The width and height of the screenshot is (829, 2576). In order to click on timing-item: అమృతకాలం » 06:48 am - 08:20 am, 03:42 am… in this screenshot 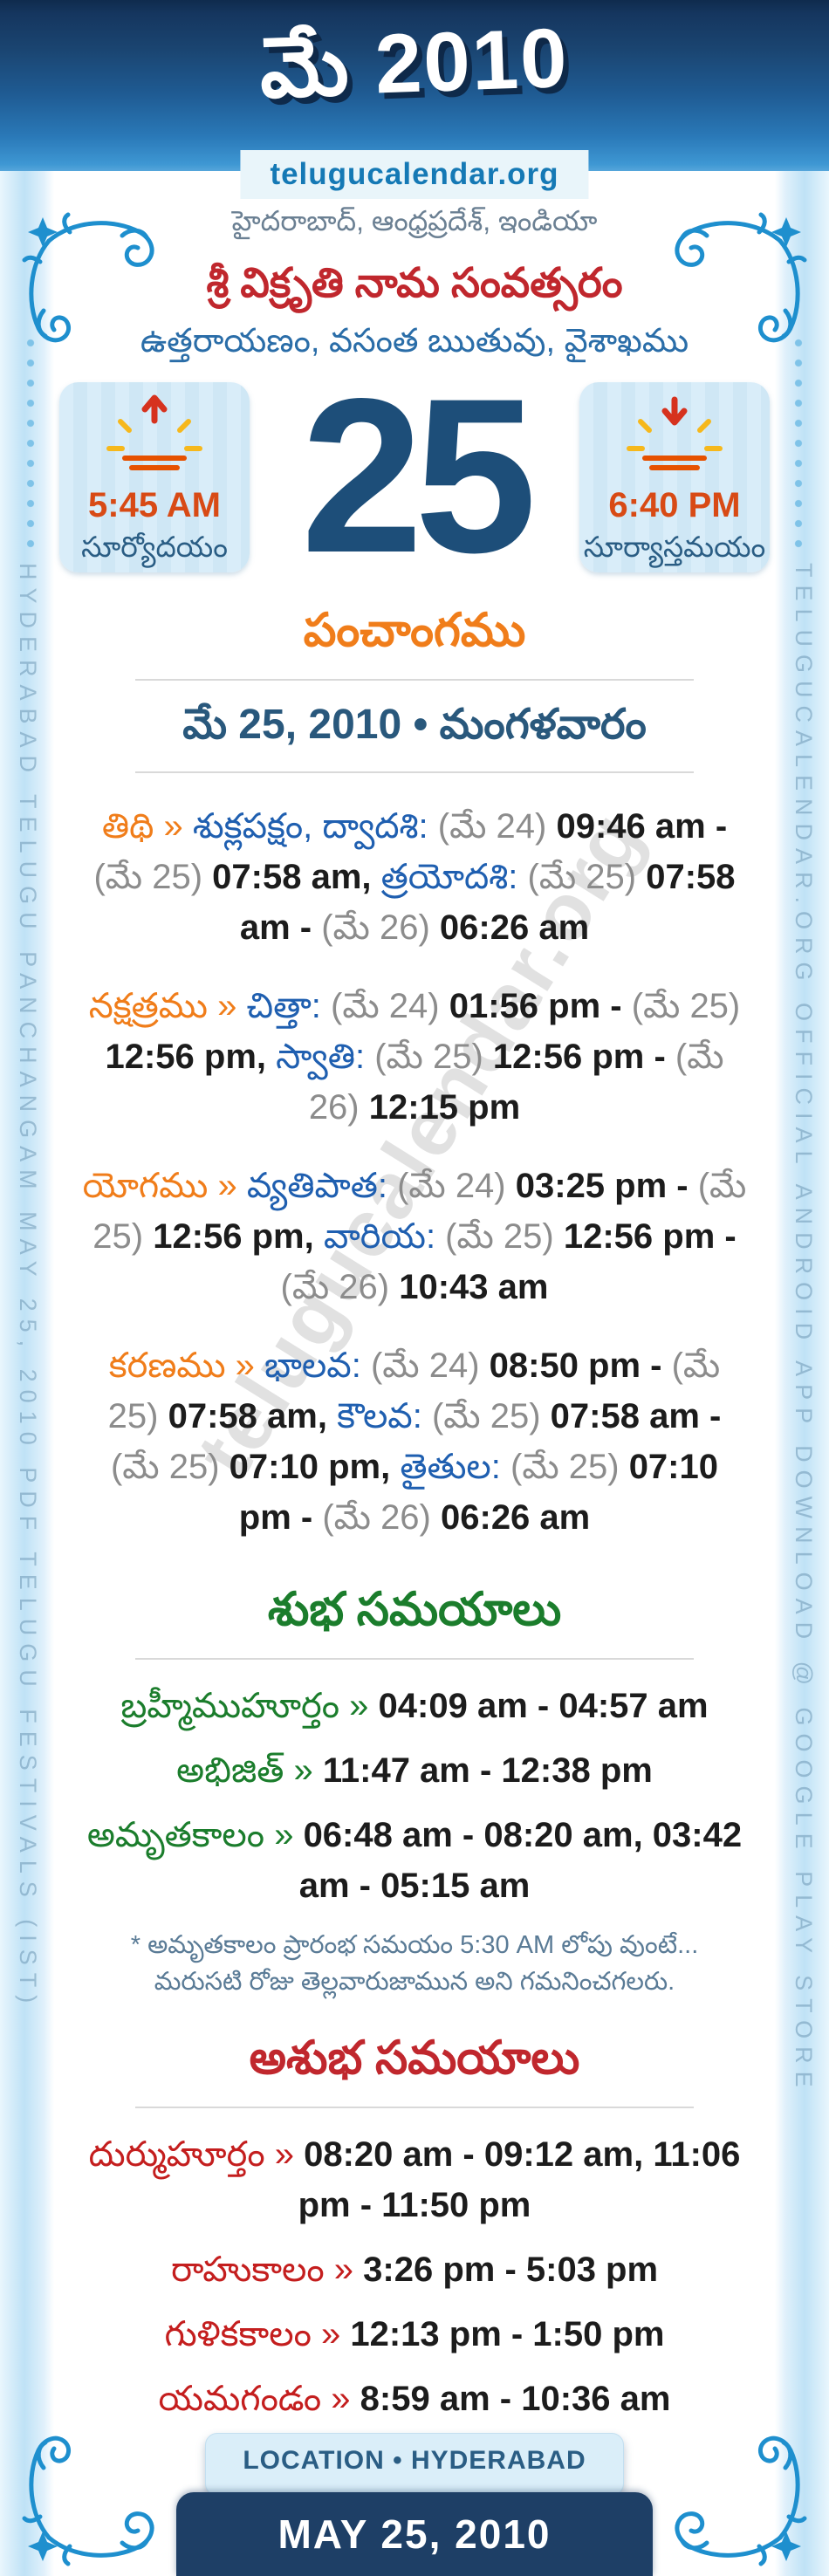, I will do `click(414, 1861)`.